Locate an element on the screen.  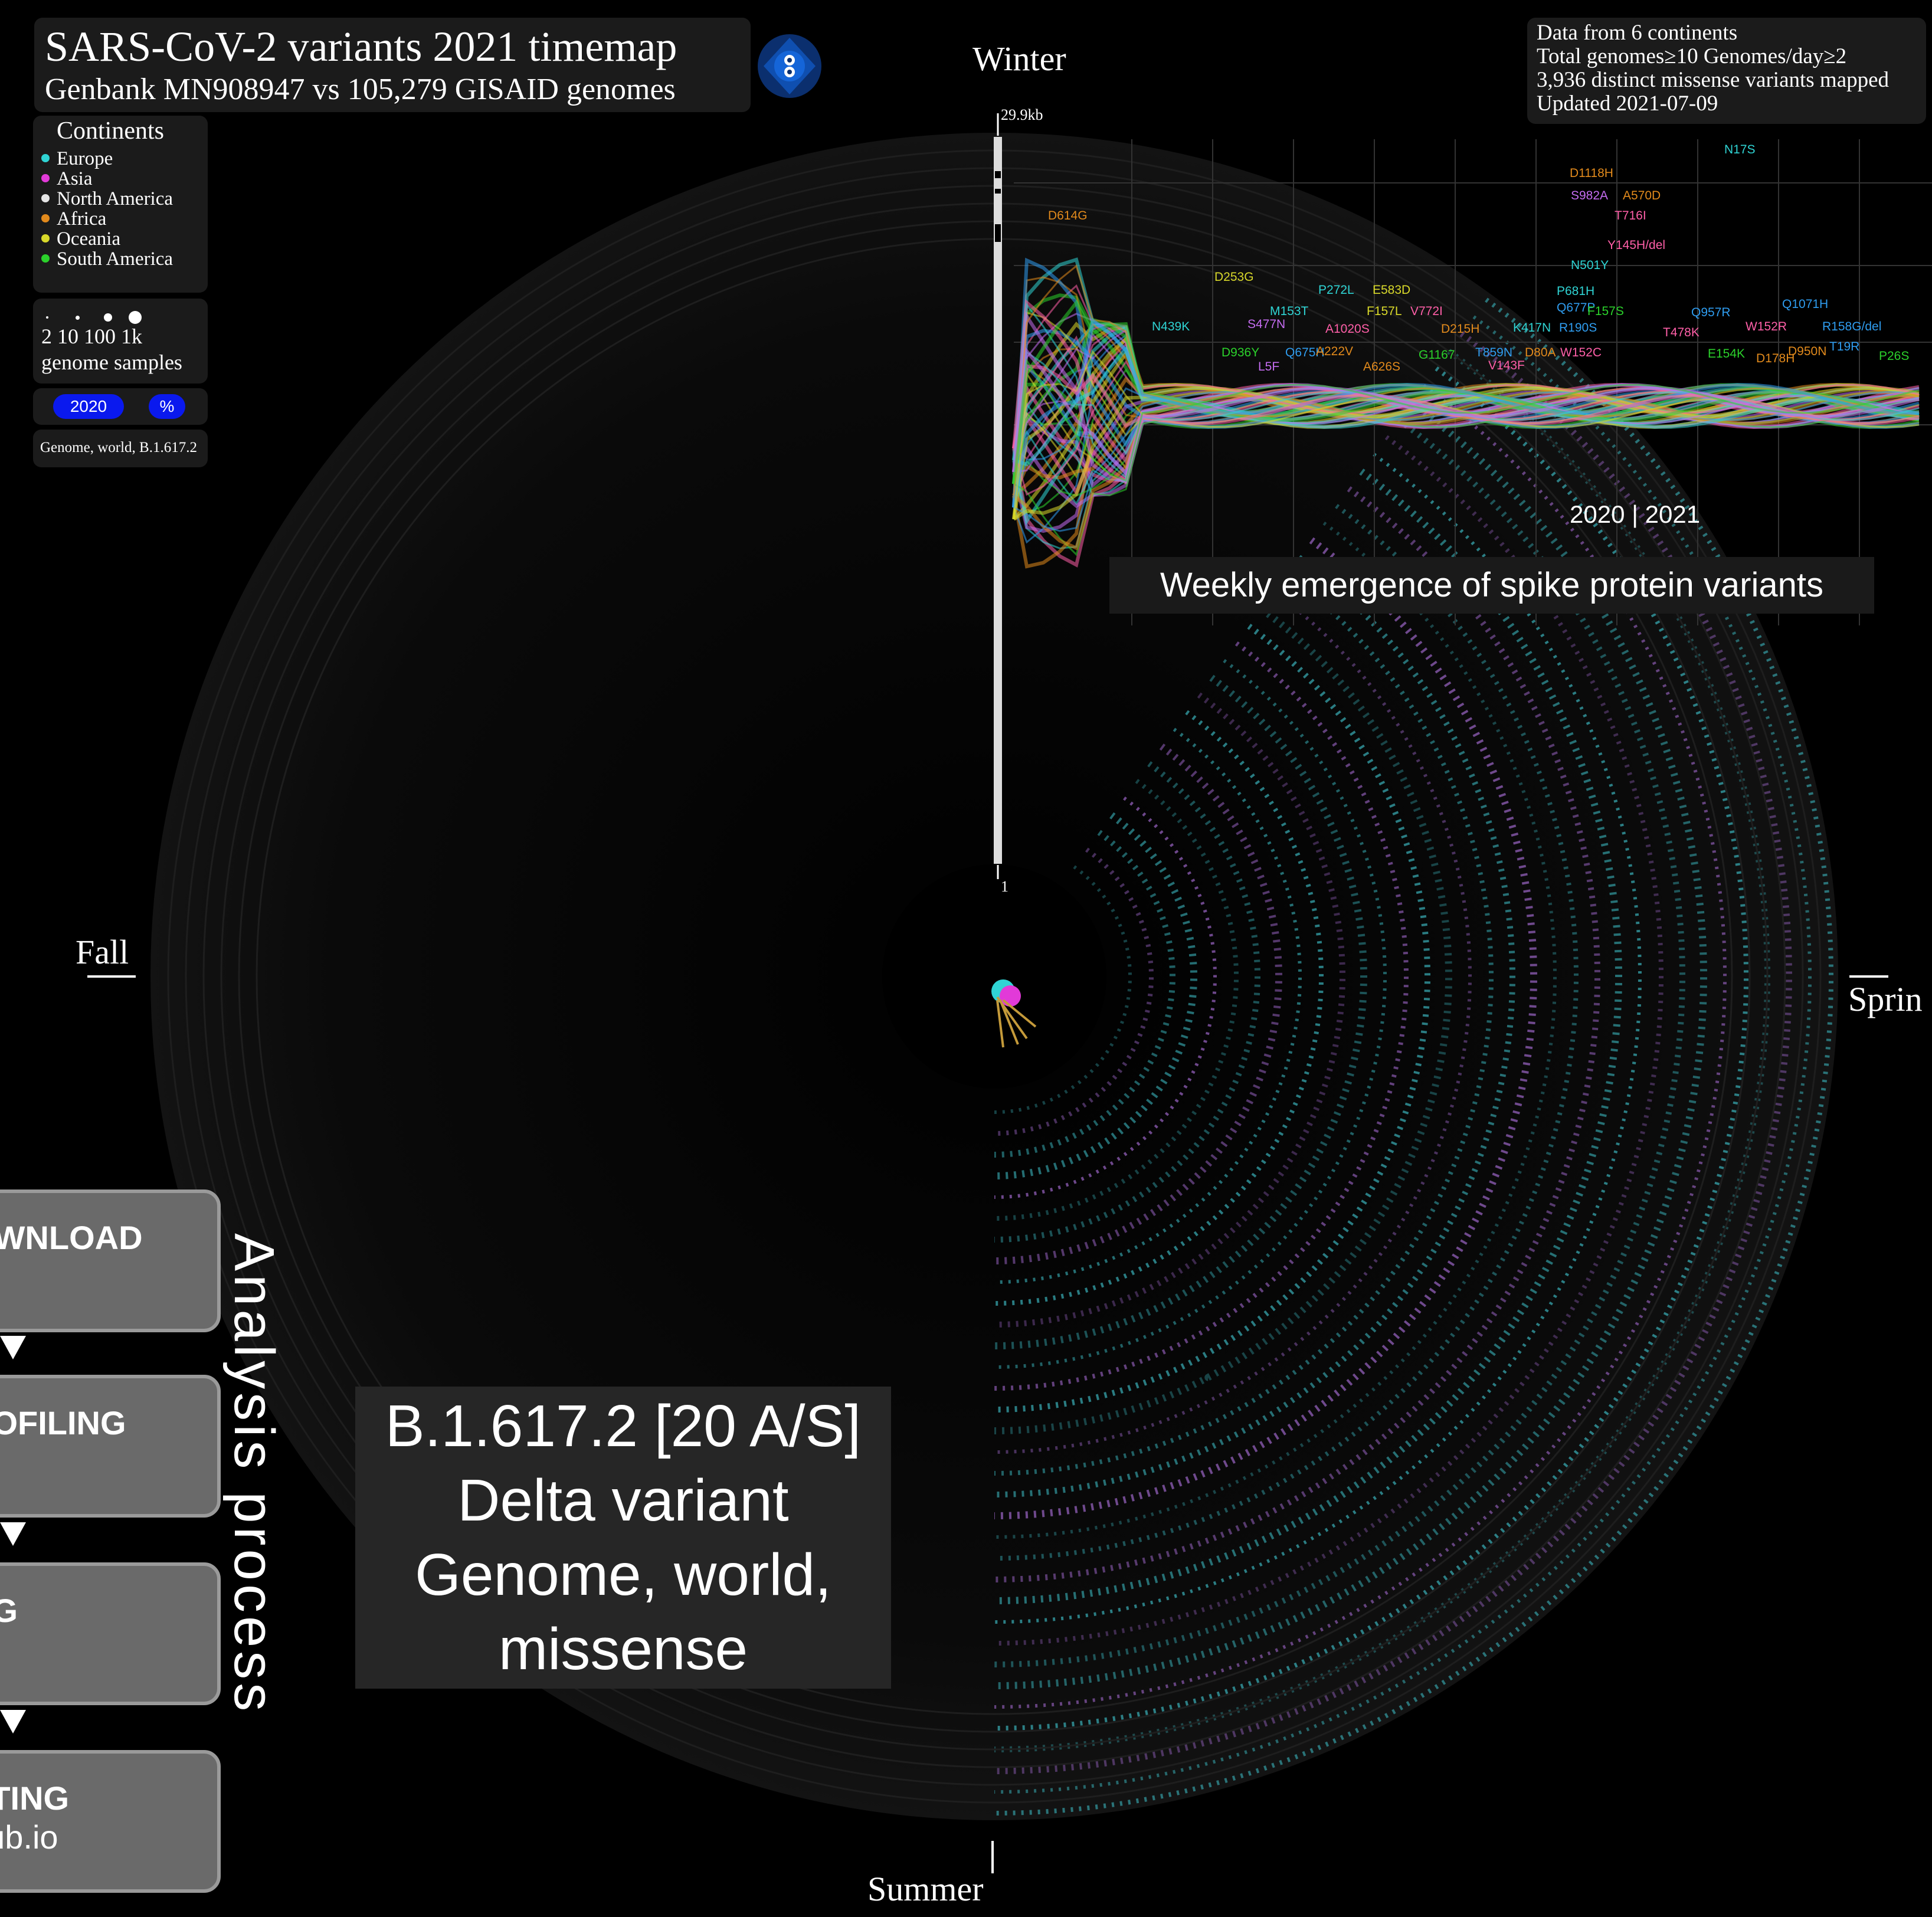
page-title: SARS-CoV-2 variants 2021 timemap is located at coordinates (361, 47).